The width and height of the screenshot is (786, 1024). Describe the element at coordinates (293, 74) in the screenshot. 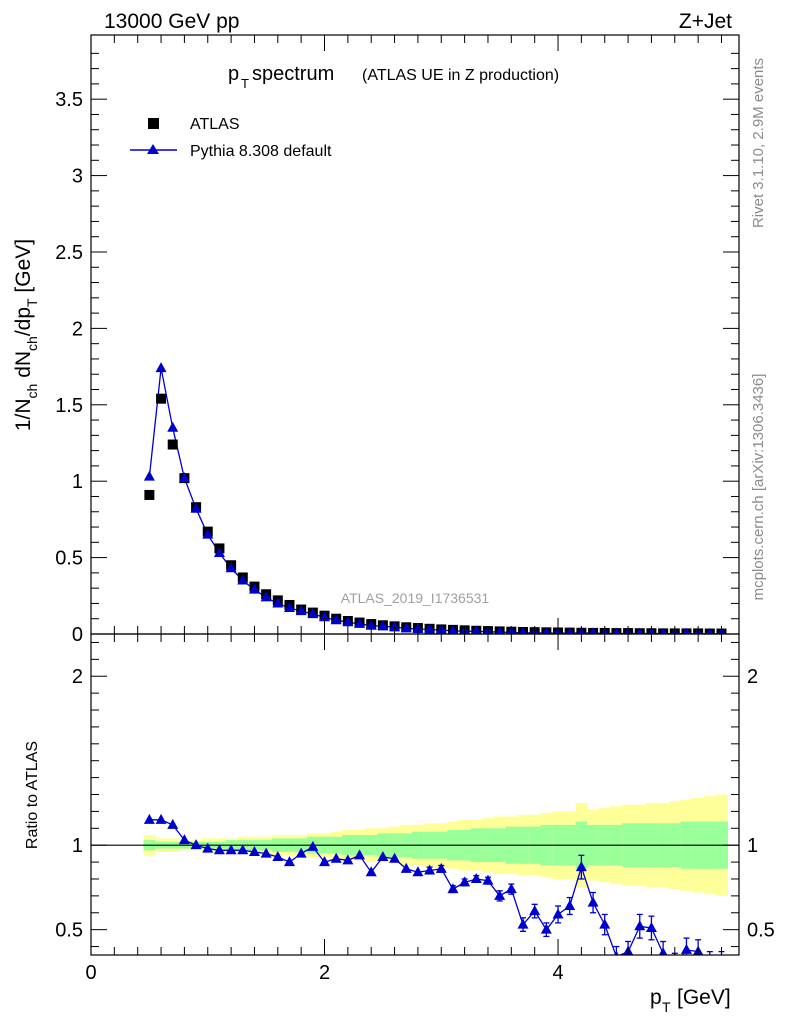

I see `title-word: spectrum` at that location.